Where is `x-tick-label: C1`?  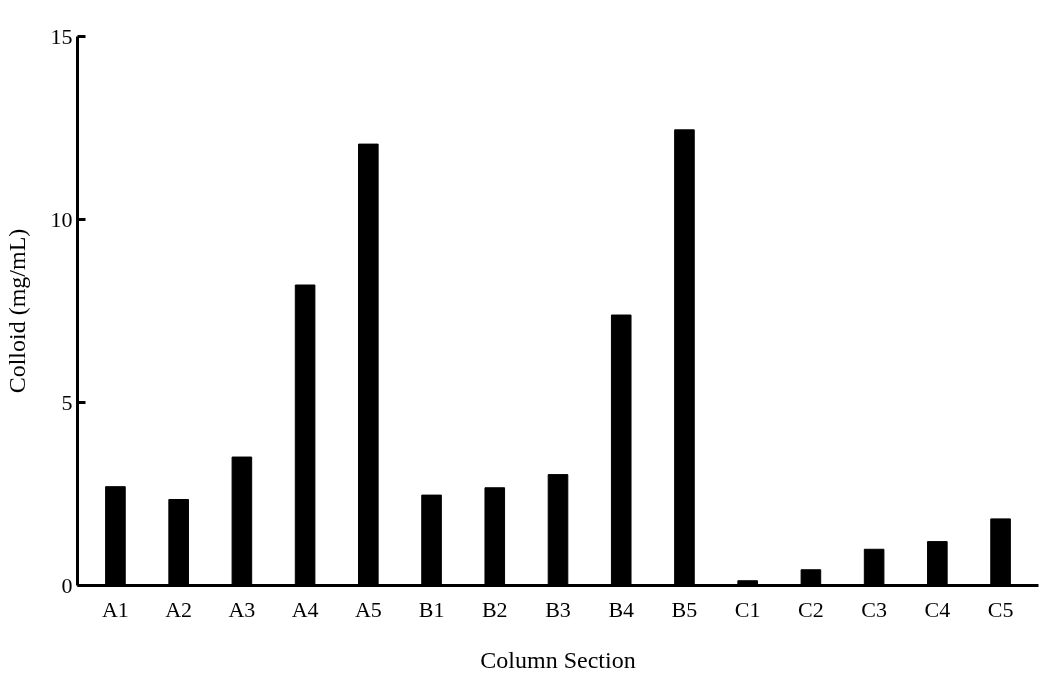
x-tick-label: C1 is located at coordinates (747, 609).